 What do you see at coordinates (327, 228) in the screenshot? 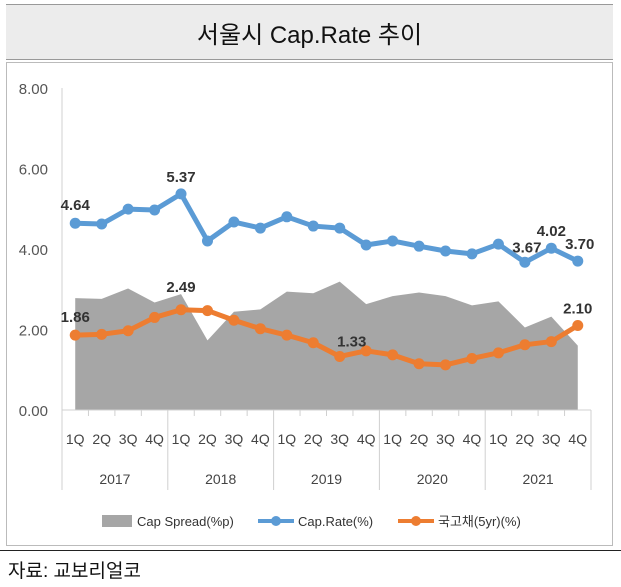
I see `cap-rate-line` at bounding box center [327, 228].